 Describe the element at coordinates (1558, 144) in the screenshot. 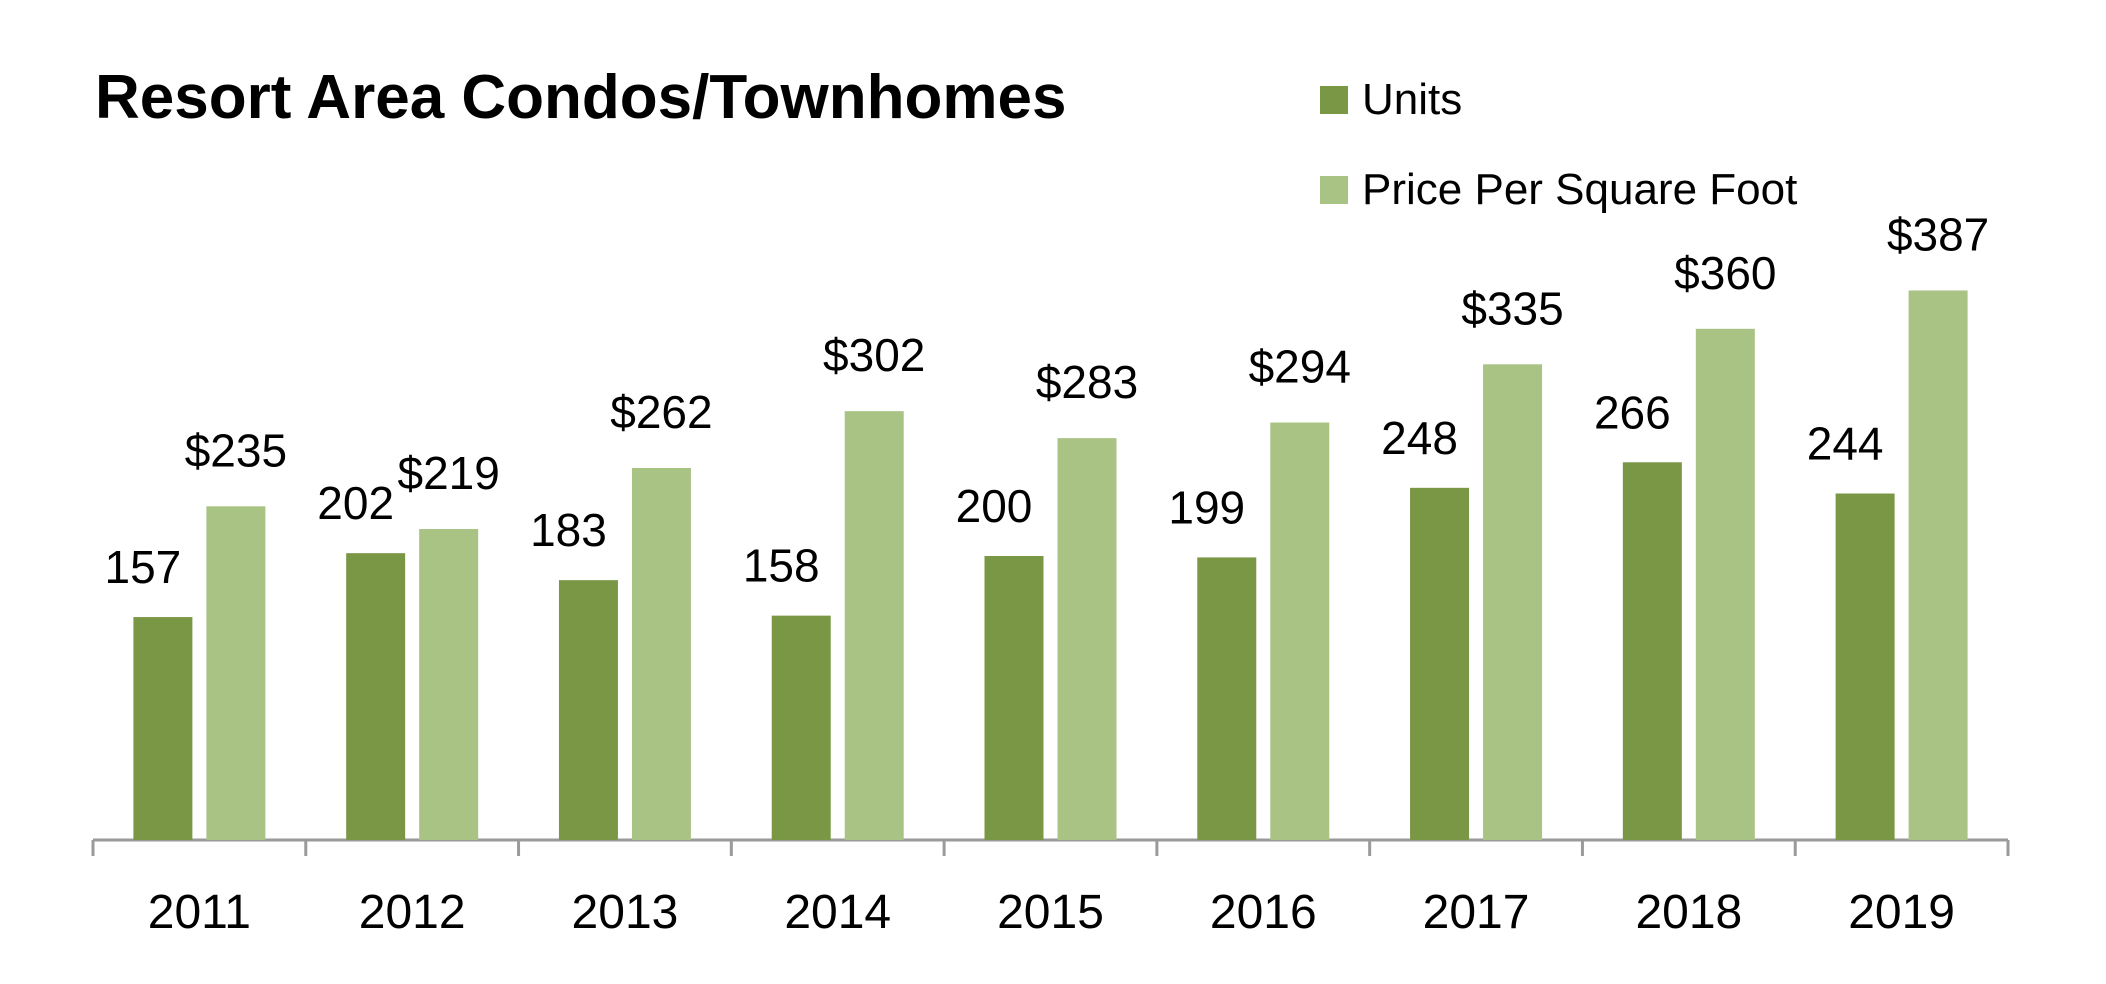

I see `legend: Units Price Per Square Foot` at that location.